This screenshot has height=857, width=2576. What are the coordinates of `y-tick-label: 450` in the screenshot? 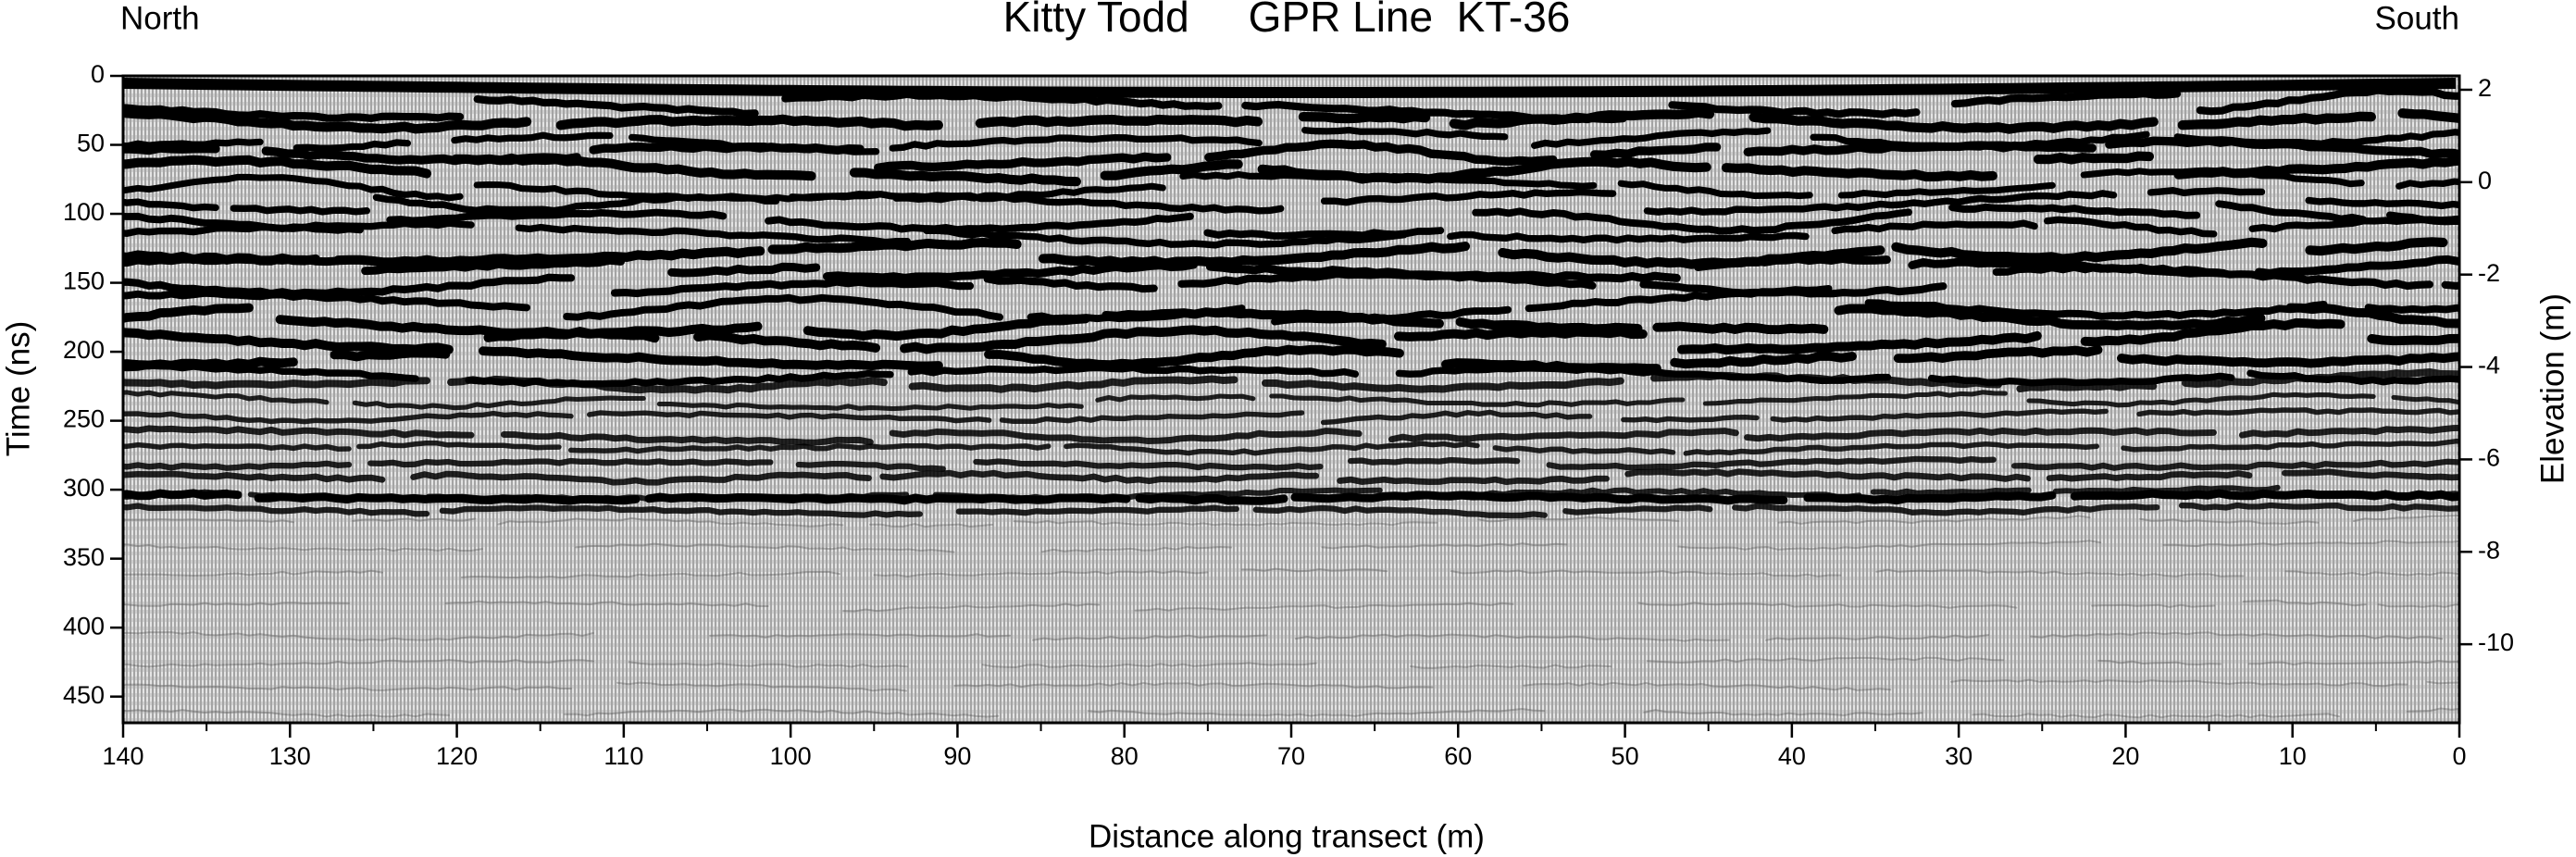 It's located at (84, 695).